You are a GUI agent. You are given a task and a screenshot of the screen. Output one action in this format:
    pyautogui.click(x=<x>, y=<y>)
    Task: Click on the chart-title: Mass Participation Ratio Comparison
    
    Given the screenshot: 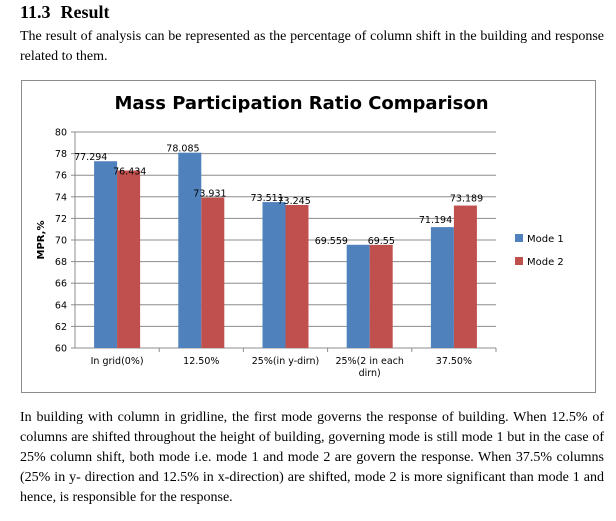 What is the action you would take?
    pyautogui.click(x=301, y=103)
    